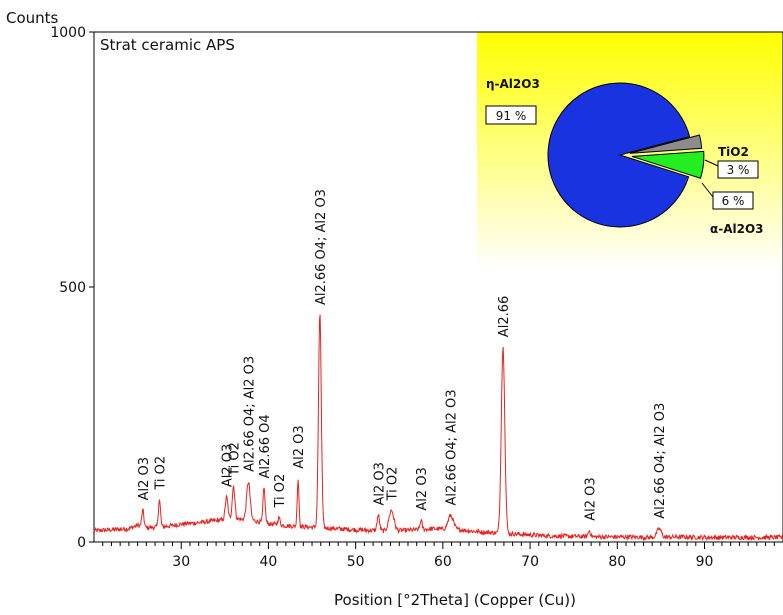 This screenshot has width=783, height=615. Describe the element at coordinates (269, 562) in the screenshot. I see `x-tick-label: 40` at that location.